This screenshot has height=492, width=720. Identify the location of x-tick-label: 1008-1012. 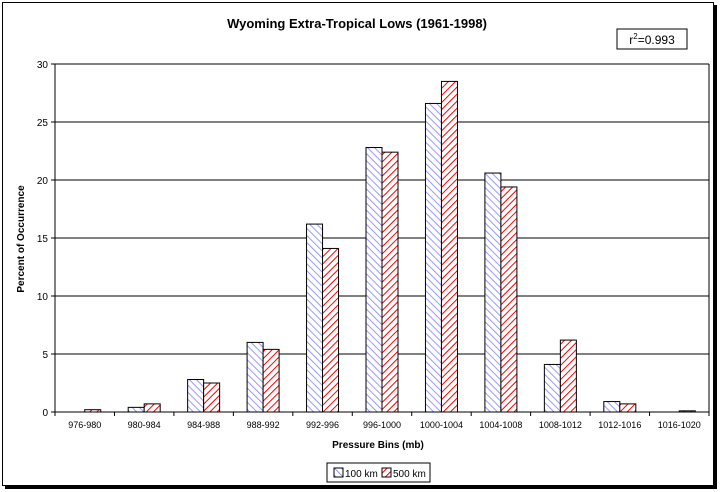
(560, 425).